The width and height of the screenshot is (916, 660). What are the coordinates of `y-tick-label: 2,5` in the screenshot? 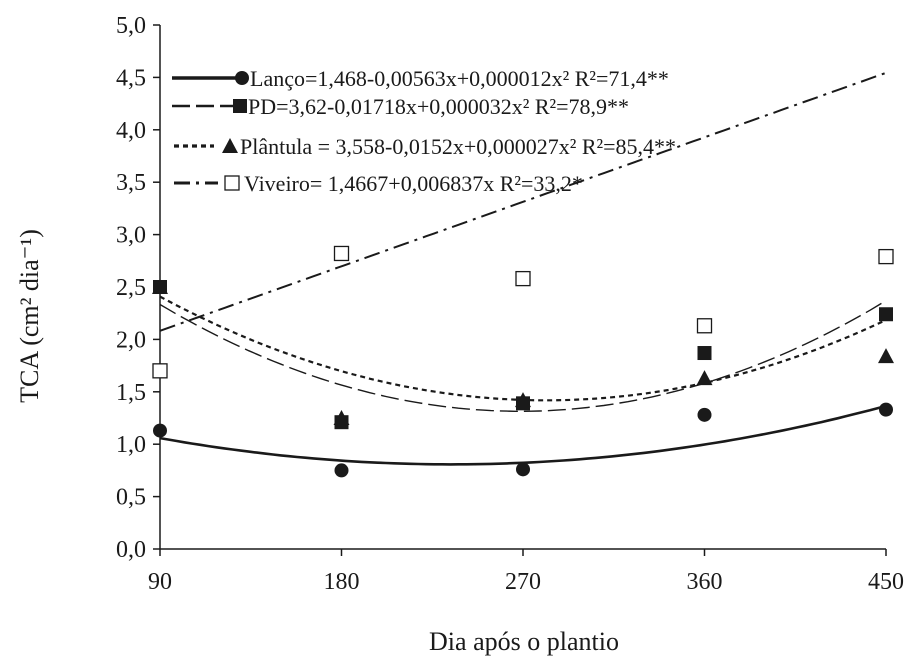 It's located at (131, 288).